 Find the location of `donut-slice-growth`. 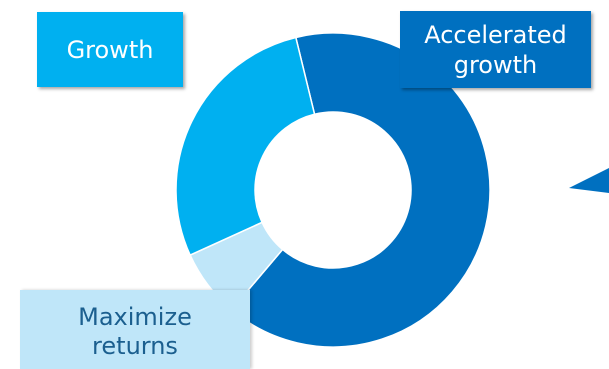

donut-slice-growth is located at coordinates (245, 146).